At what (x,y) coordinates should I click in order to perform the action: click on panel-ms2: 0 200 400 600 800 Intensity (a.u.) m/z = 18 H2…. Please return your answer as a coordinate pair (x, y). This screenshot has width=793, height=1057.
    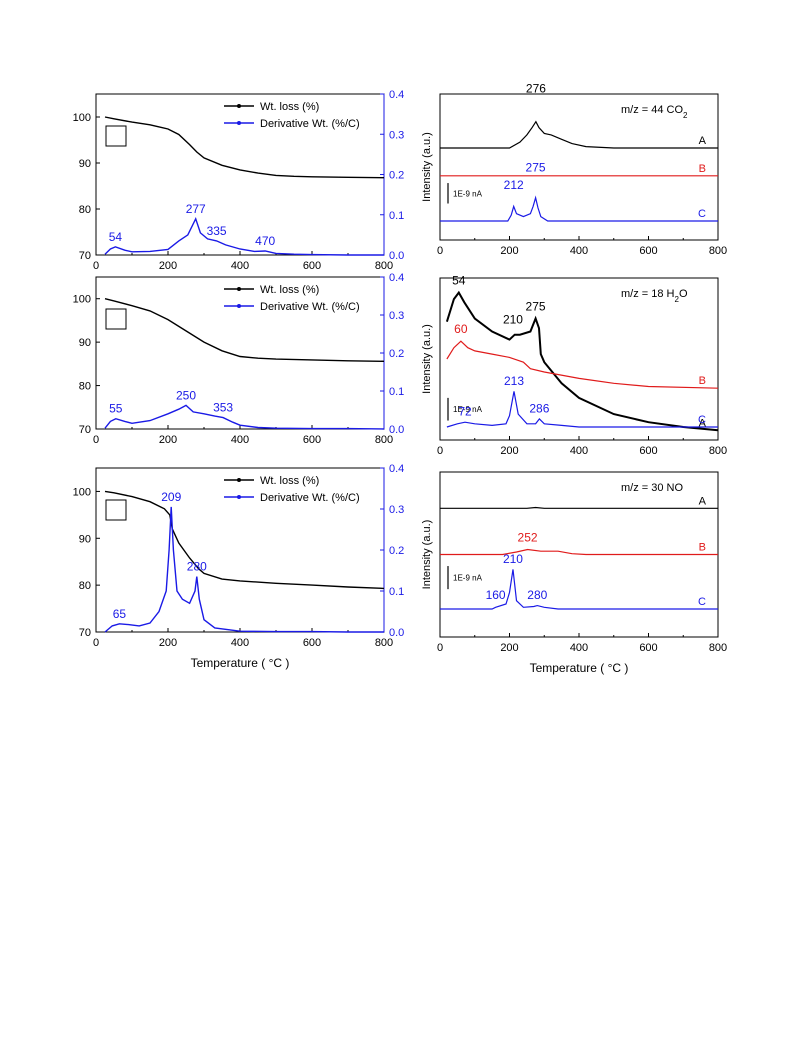
    Looking at the image, I should click on (574, 365).